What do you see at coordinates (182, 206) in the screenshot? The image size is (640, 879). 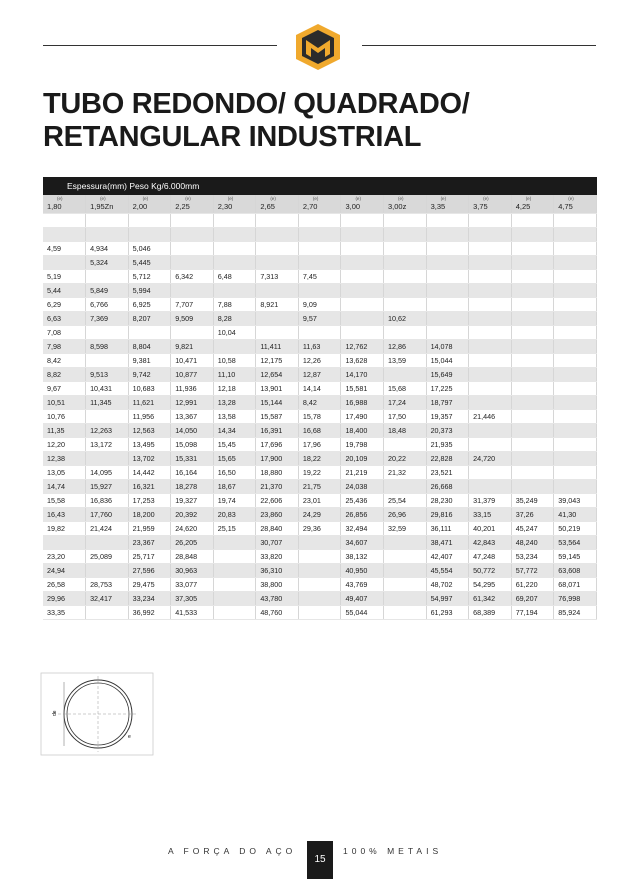 I see `column-label: 2,25` at bounding box center [182, 206].